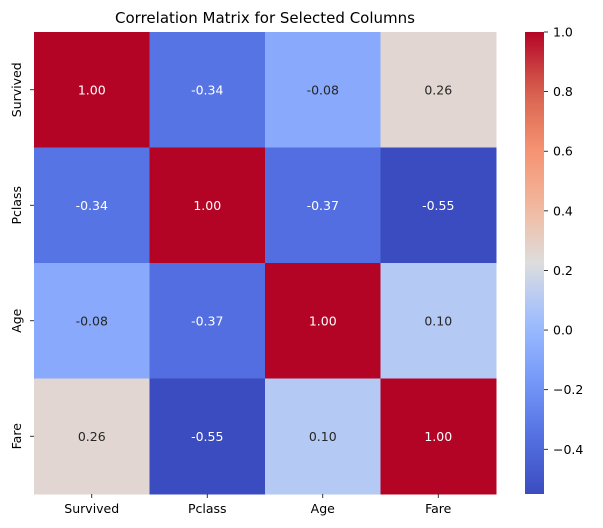 The image size is (603, 528). Describe the element at coordinates (207, 508) in the screenshot. I see `x-tick-label: Pclass` at that location.